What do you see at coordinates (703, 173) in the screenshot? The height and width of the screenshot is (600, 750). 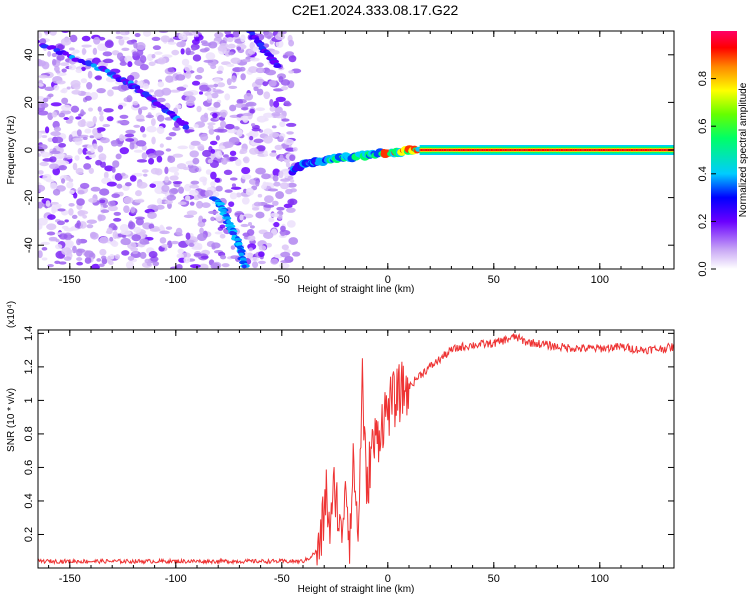 I see `colorbar-tick-label: 0.4` at bounding box center [703, 173].